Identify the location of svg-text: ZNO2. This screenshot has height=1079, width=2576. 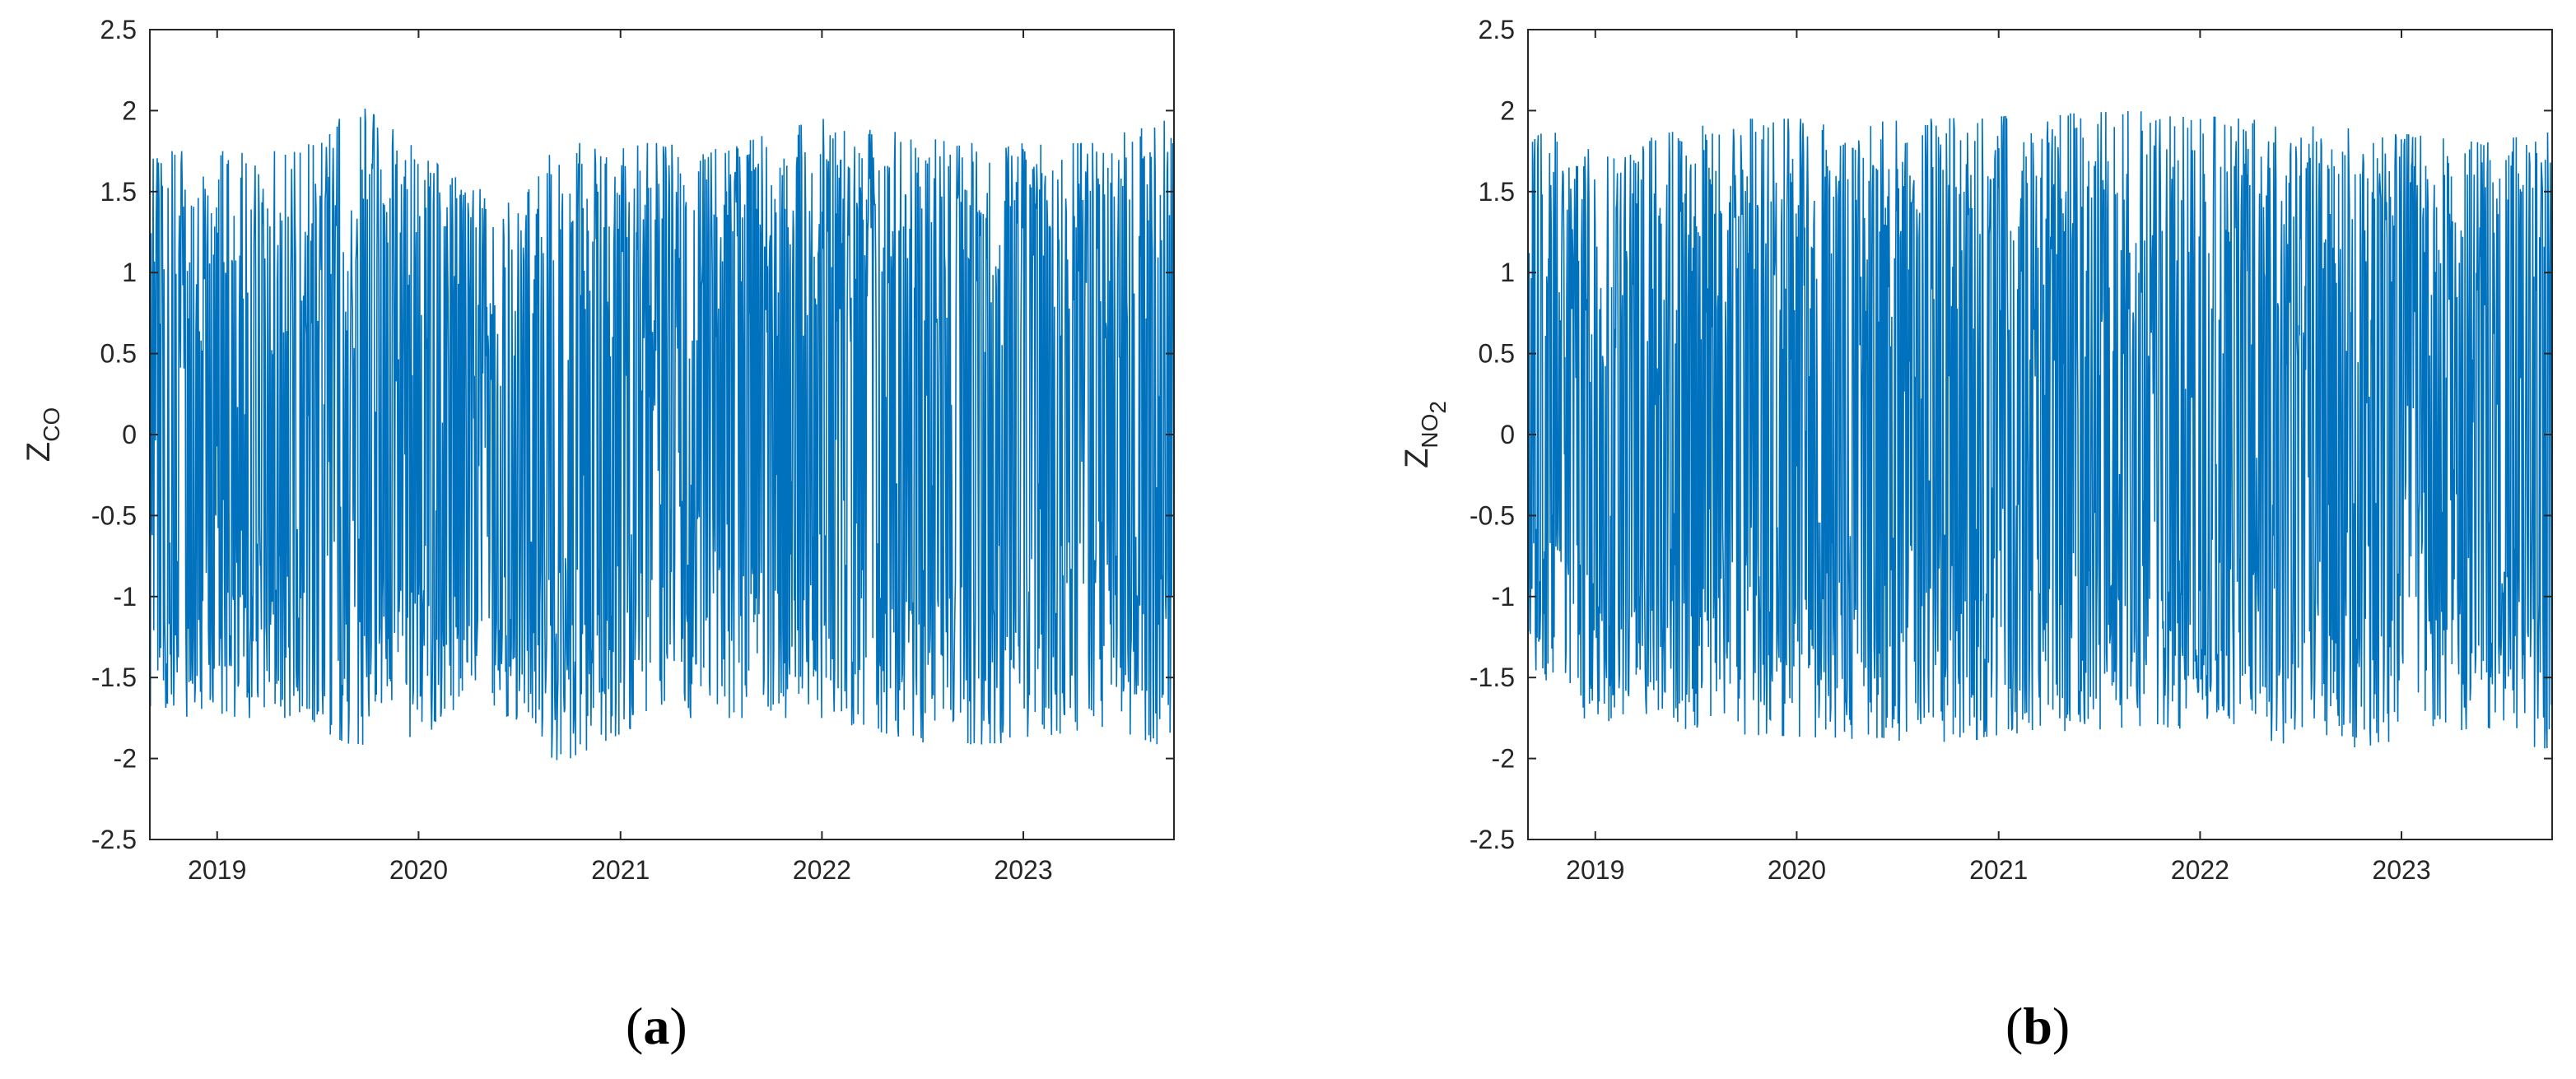
(1425, 434).